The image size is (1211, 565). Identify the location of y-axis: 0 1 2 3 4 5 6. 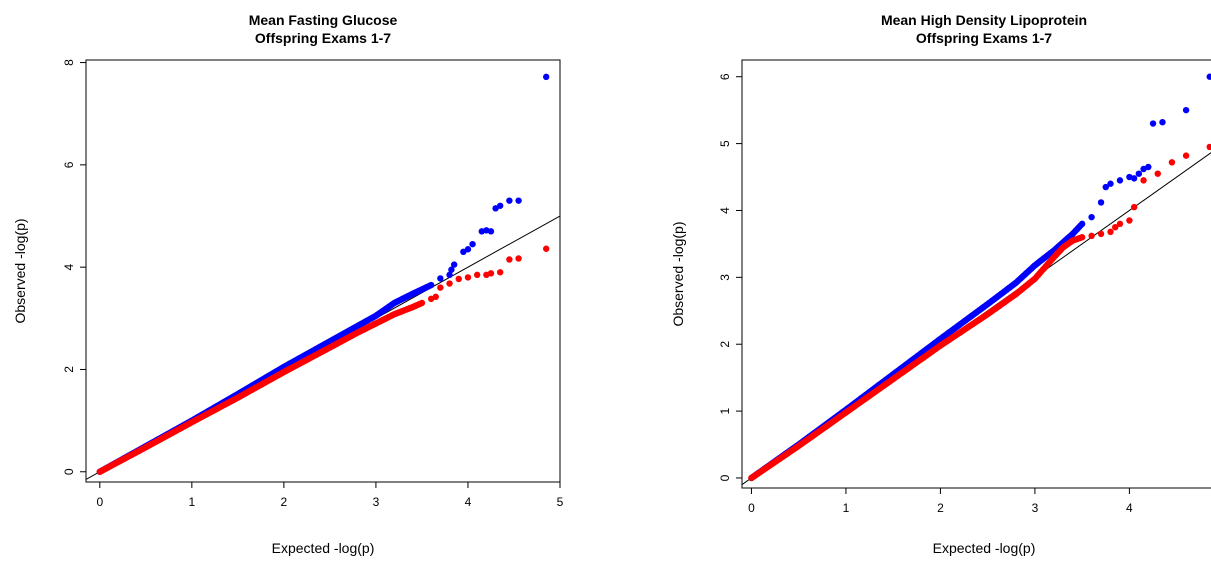
(730, 277).